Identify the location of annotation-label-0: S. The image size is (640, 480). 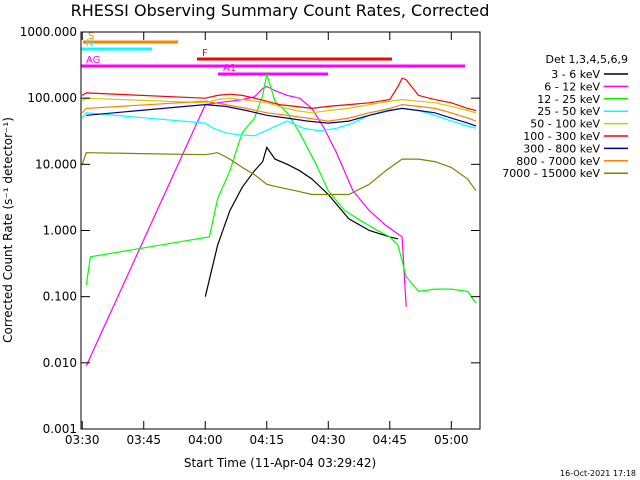
(91, 36).